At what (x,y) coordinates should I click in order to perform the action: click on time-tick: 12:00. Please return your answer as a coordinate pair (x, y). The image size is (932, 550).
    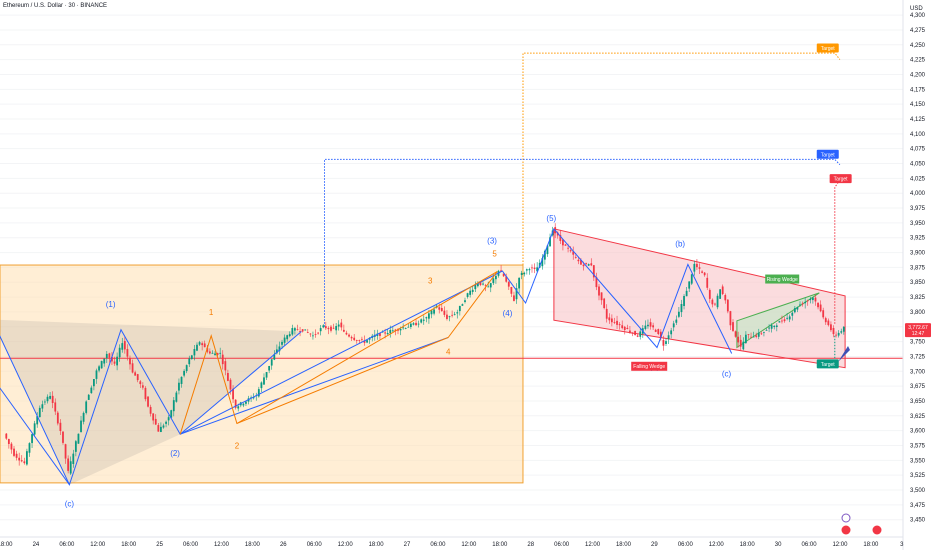
    Looking at the image, I should click on (222, 545).